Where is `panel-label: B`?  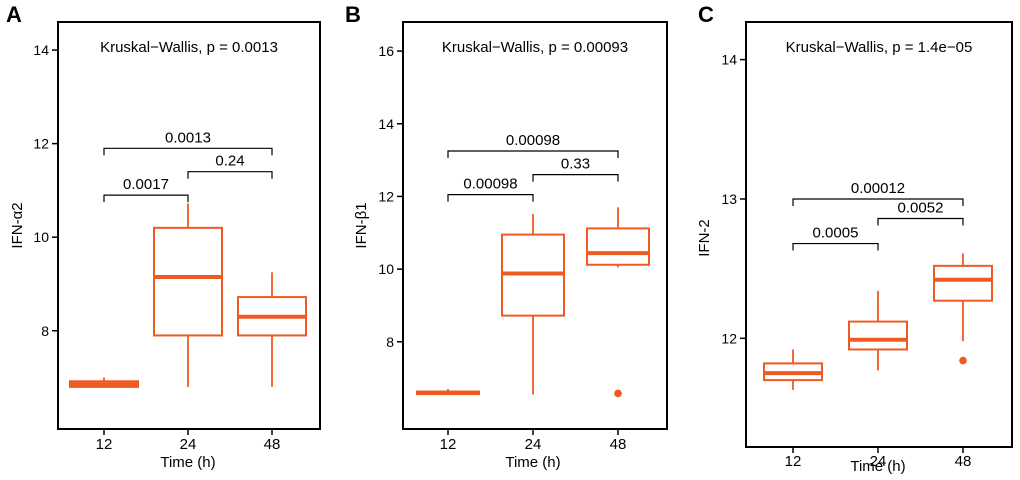 panel-label: B is located at coordinates (353, 14).